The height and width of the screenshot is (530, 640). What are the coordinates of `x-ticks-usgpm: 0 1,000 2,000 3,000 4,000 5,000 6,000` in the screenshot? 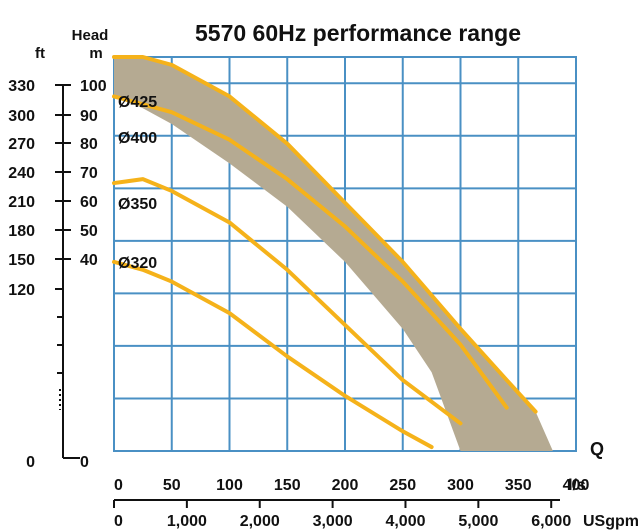 It's located at (342, 514).